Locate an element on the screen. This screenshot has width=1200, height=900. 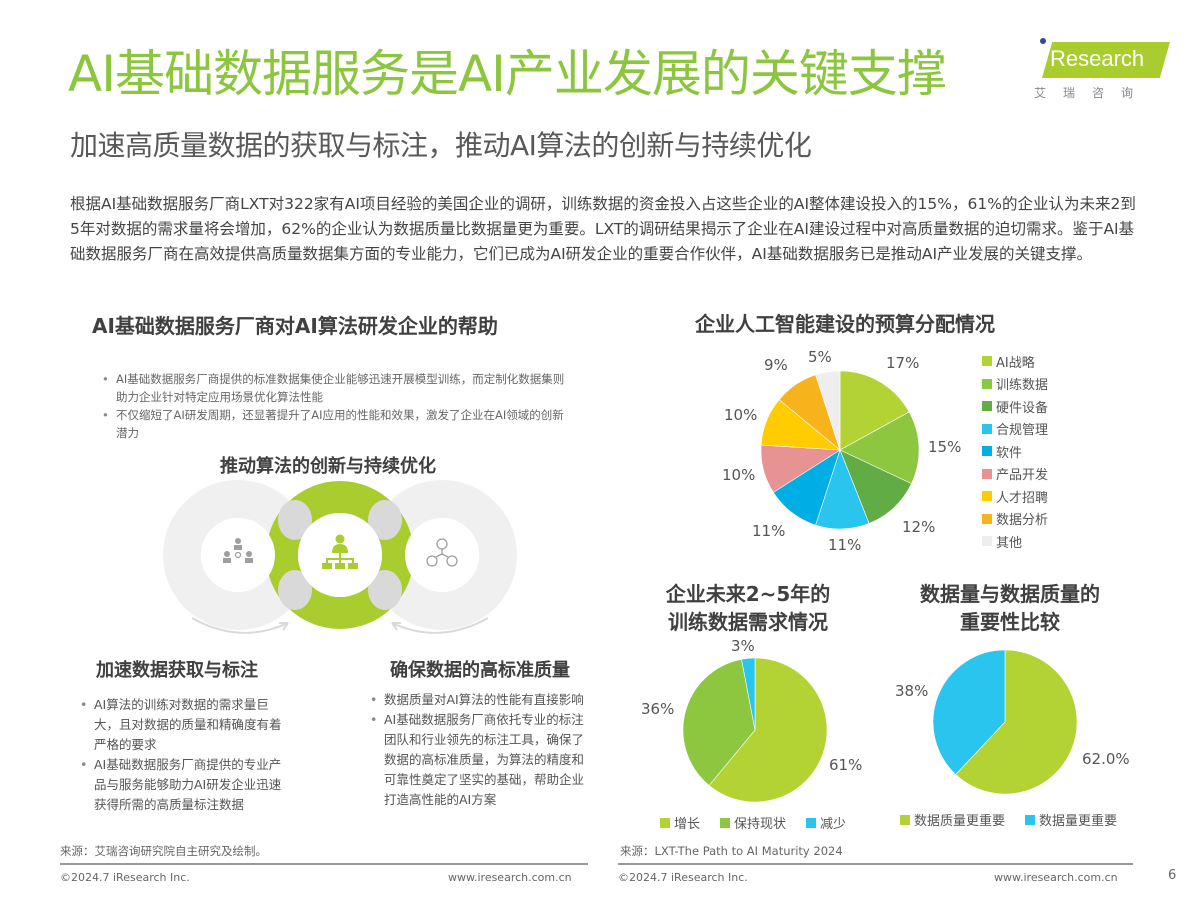
logo-cn: 艾瑞咨询 is located at coordinates (1092, 93).